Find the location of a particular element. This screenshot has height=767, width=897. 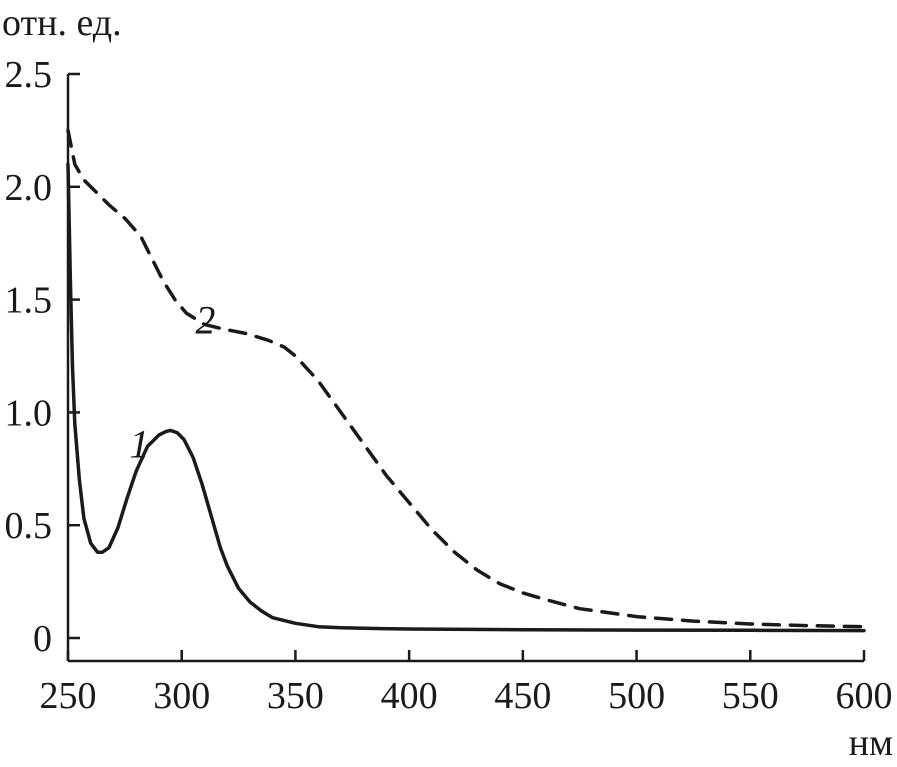

y-tick-label: 0.5 is located at coordinates (29, 526).